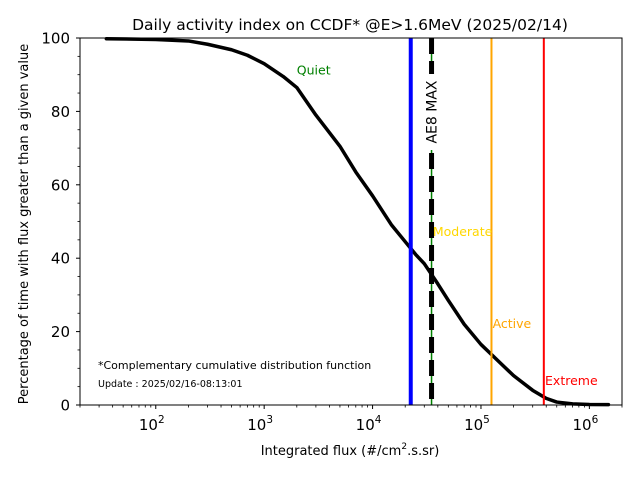 The image size is (640, 480). What do you see at coordinates (60, 259) in the screenshot?
I see `y-tick-label: 40` at bounding box center [60, 259].